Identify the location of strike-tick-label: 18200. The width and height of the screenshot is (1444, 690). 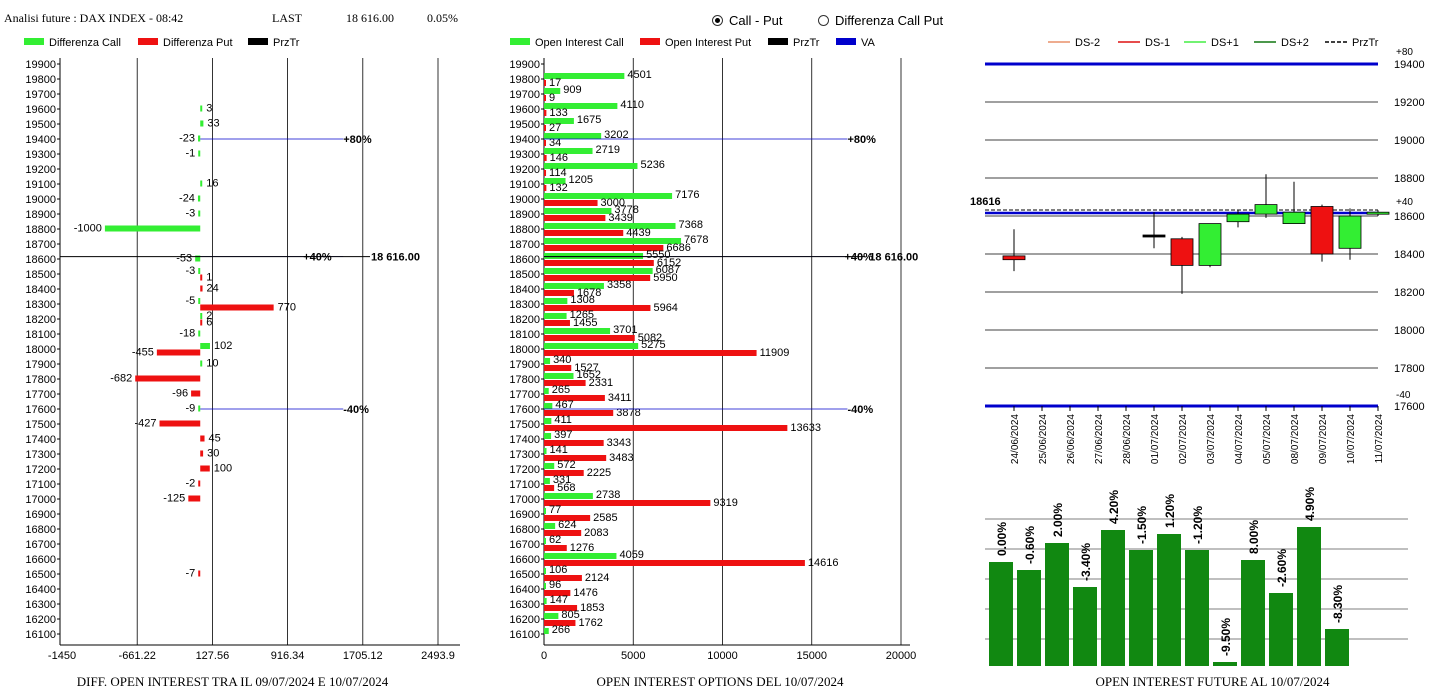
(40, 320).